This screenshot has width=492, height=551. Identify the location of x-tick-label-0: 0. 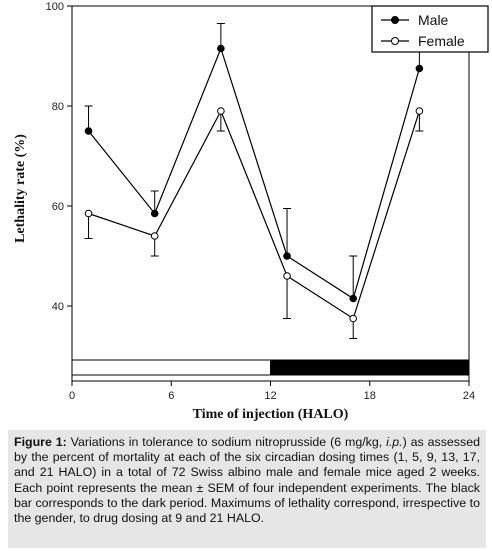
(72, 396).